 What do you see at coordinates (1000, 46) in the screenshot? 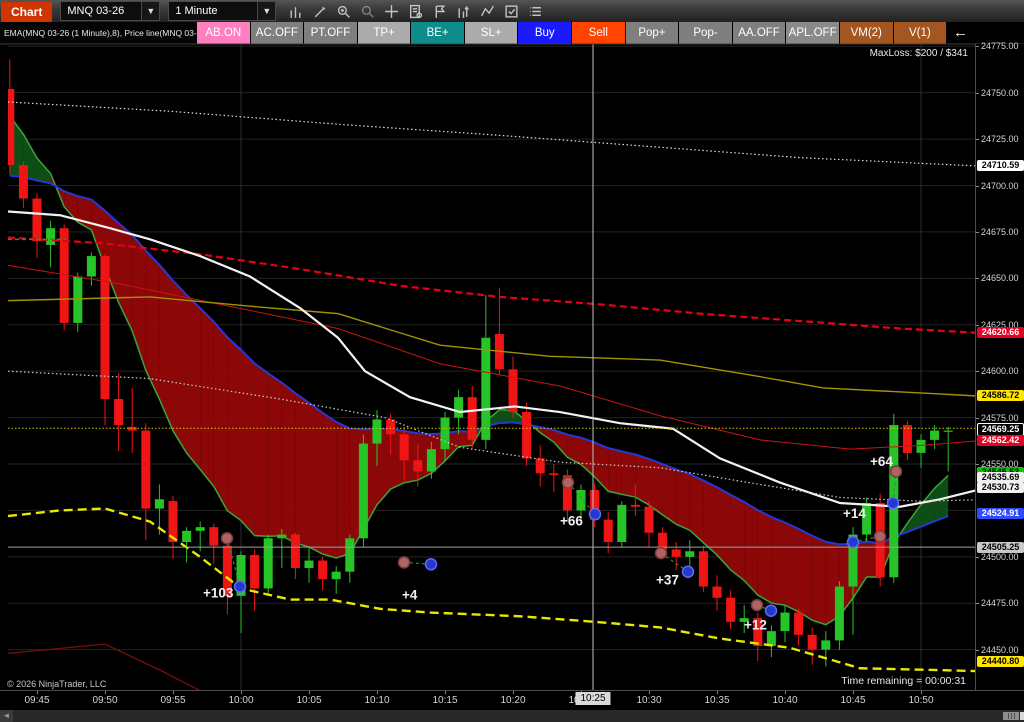
I see `price-tick: 24775.00` at bounding box center [1000, 46].